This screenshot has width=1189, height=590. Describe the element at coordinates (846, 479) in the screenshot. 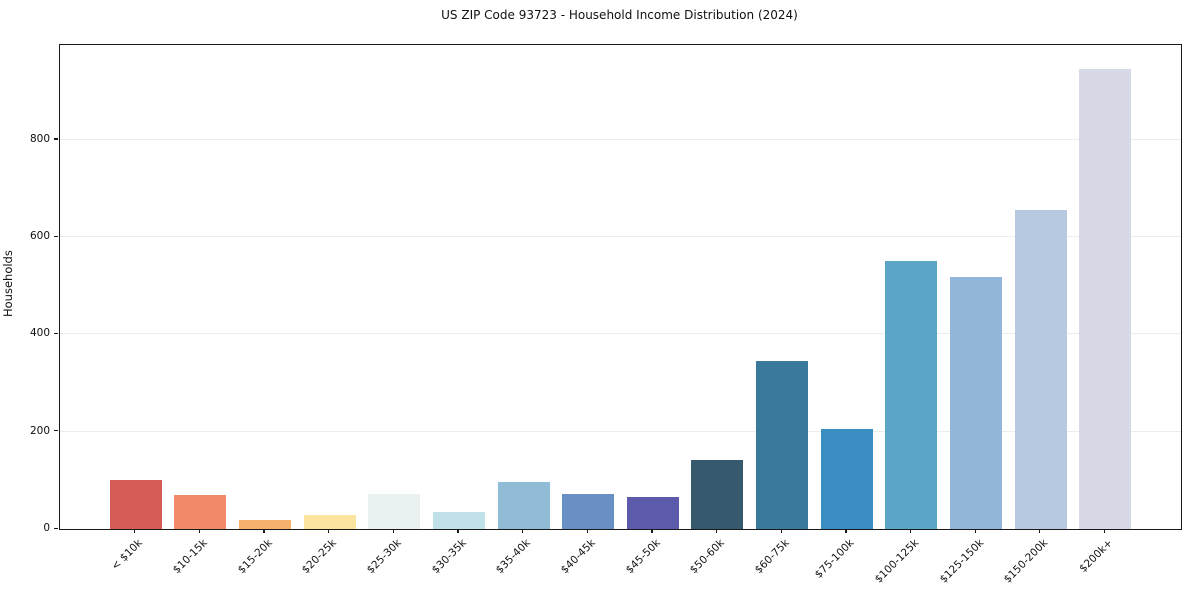

I see `bar-75-100k` at that location.